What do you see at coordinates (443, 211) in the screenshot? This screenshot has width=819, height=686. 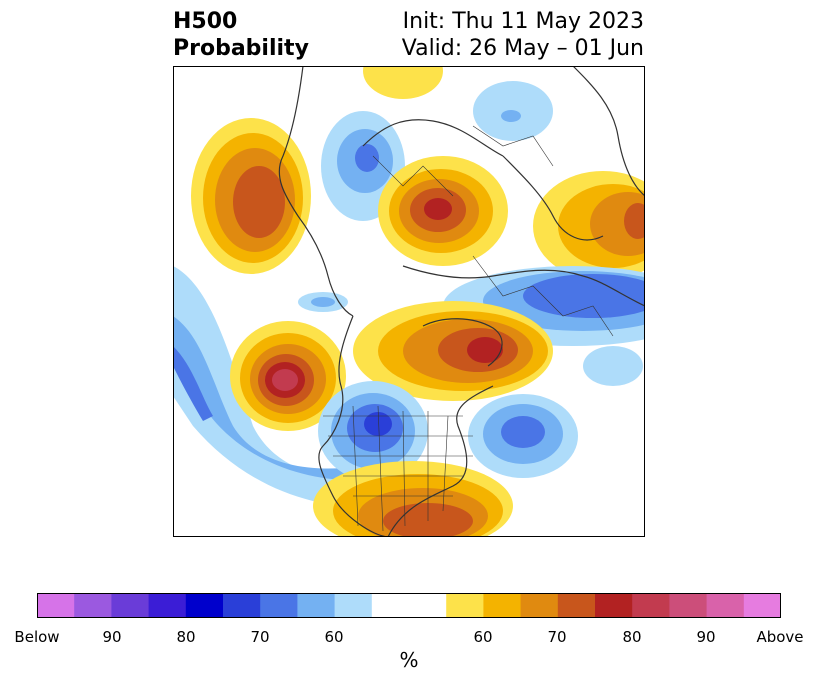 I see `anomaly-above-siberia` at bounding box center [443, 211].